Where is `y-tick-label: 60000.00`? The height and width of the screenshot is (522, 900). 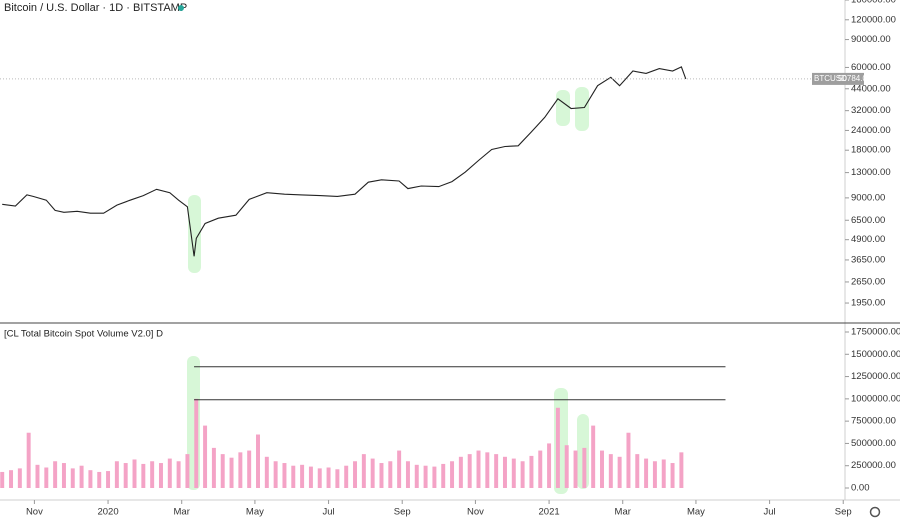 y-tick-label: 60000.00 is located at coordinates (871, 67).